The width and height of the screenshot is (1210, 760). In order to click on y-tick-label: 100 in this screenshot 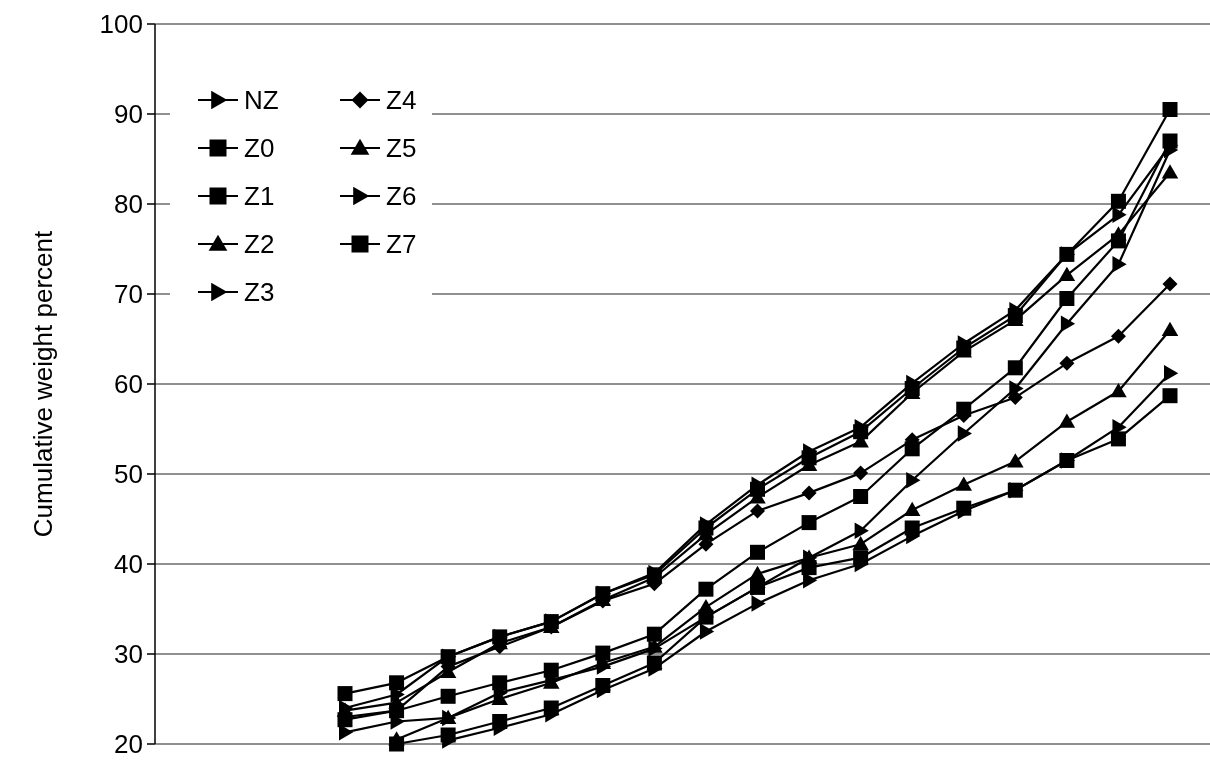, I will do `click(121, 24)`.